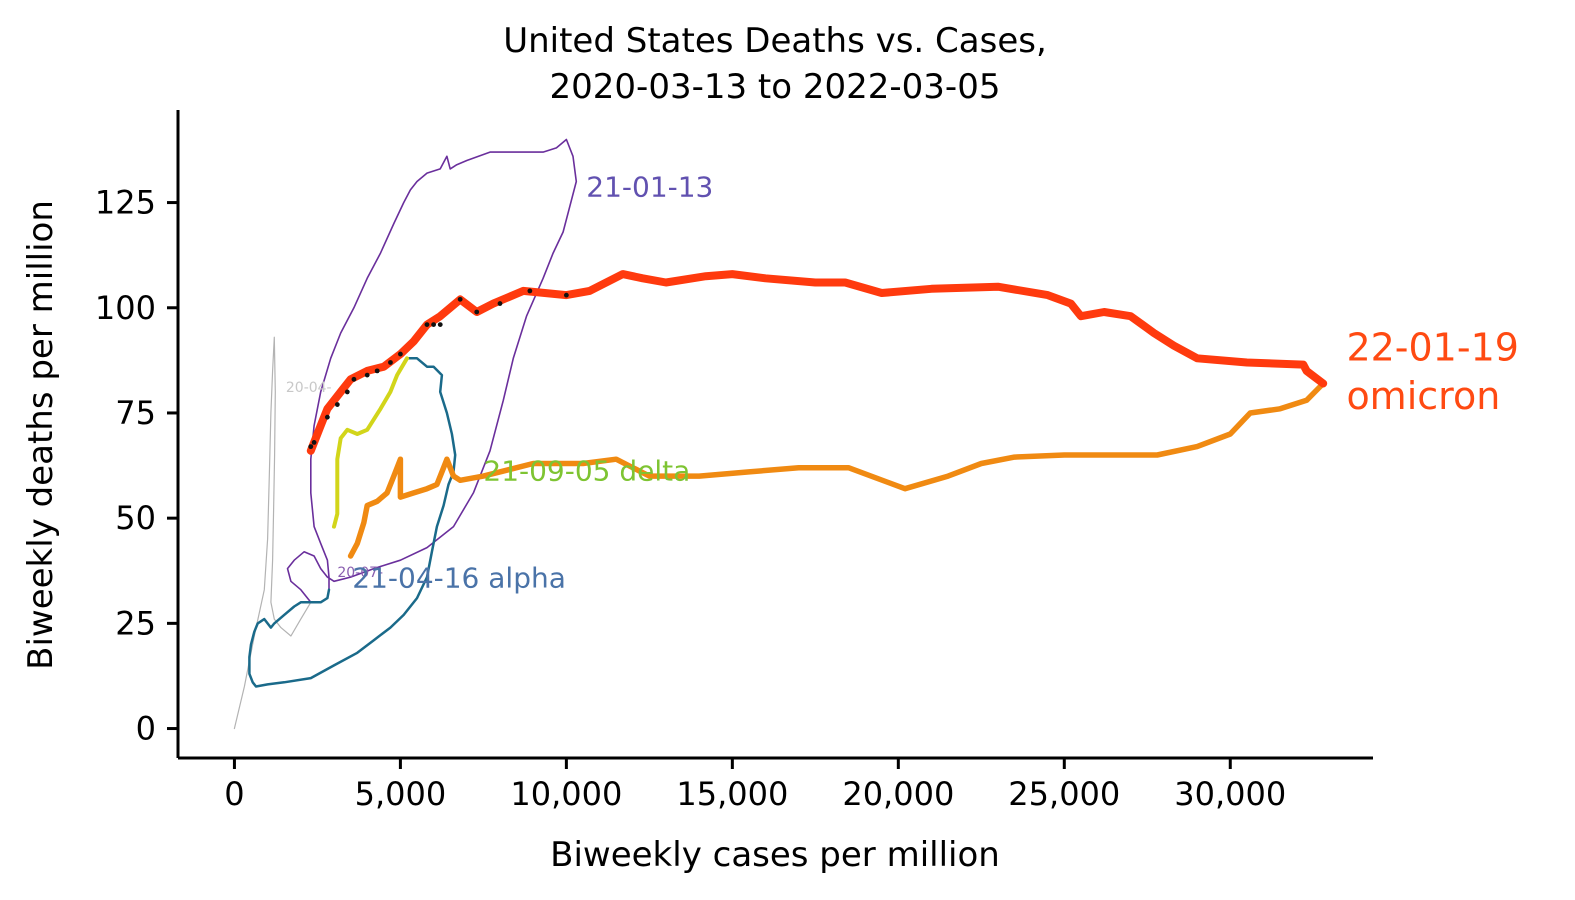 The image size is (1575, 900). What do you see at coordinates (732, 794) in the screenshot?
I see `x-tick-label: 15,000` at bounding box center [732, 794].